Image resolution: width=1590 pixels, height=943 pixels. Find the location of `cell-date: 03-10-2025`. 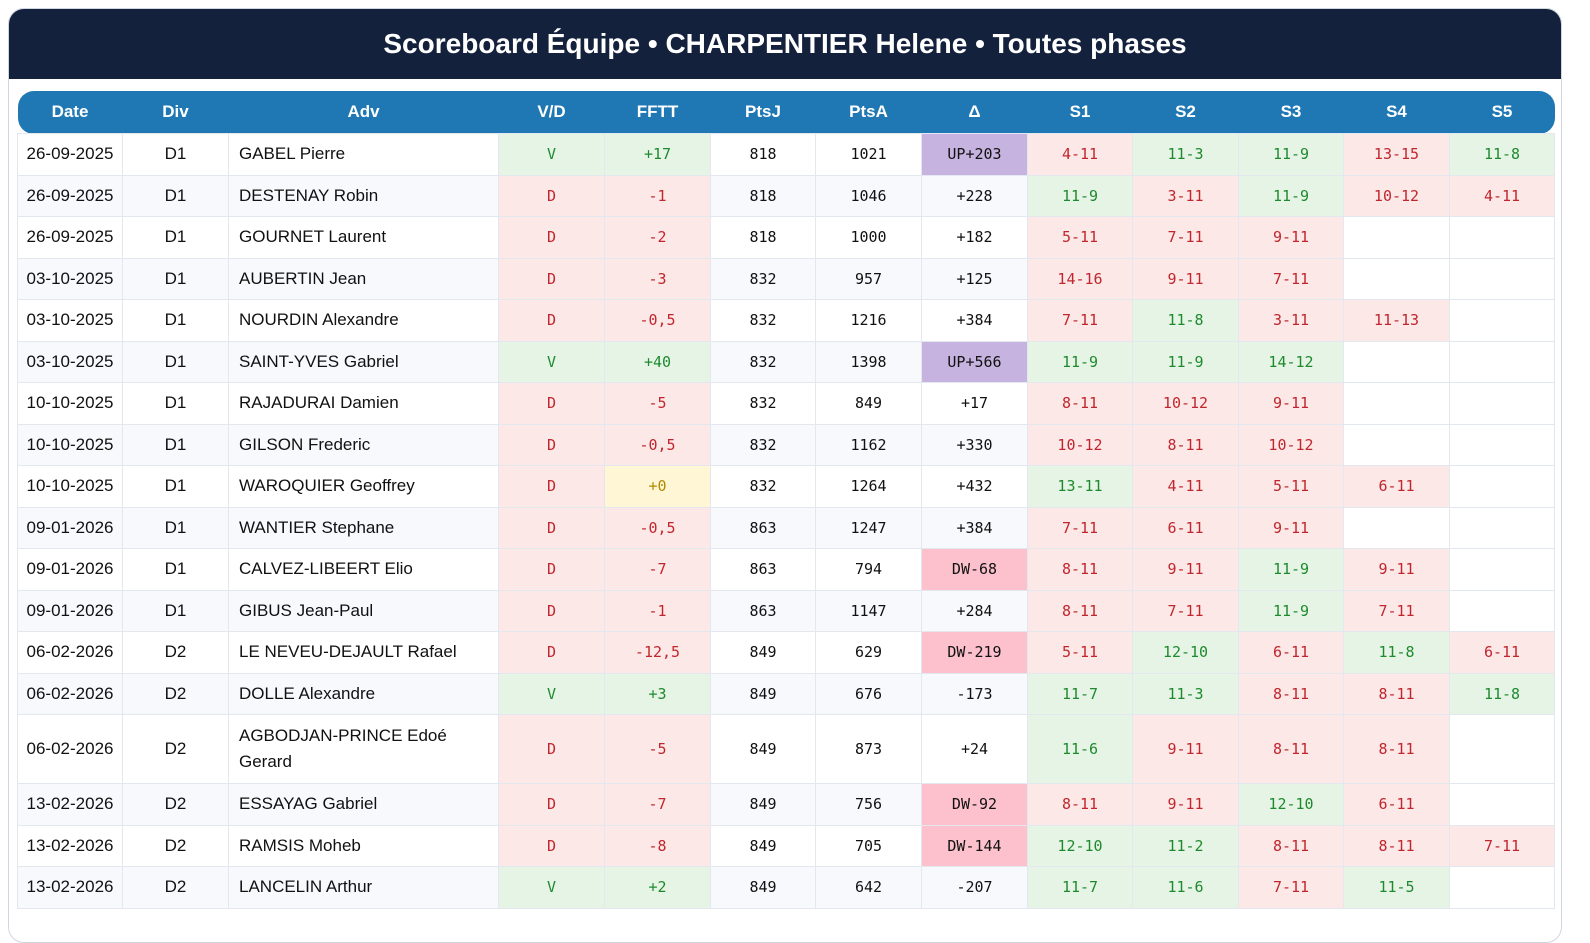

cell-date: 03-10-2025 is located at coordinates (70, 361).